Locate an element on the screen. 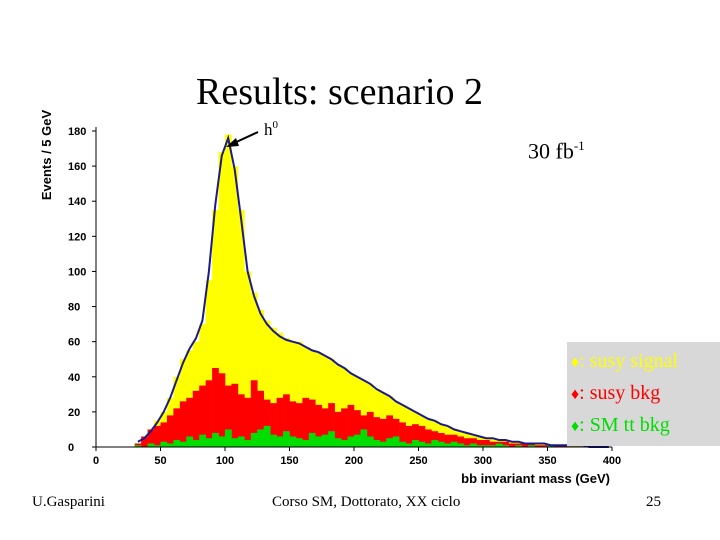 This screenshot has height=540, width=720. legend-label: : susy signal is located at coordinates (629, 361).